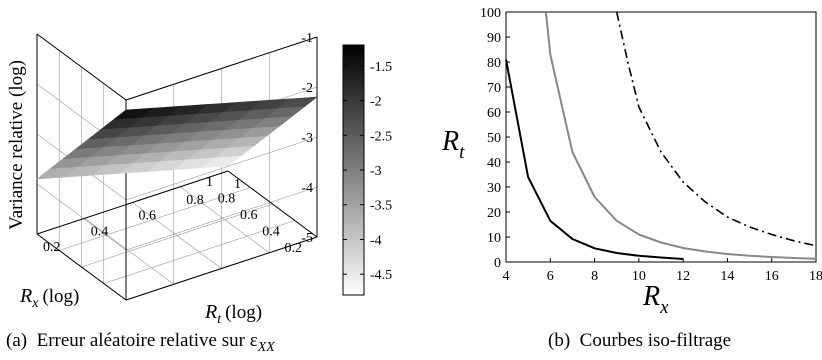 This screenshot has height=360, width=822. I want to click on z-tick-label: -4, so click(307, 188).